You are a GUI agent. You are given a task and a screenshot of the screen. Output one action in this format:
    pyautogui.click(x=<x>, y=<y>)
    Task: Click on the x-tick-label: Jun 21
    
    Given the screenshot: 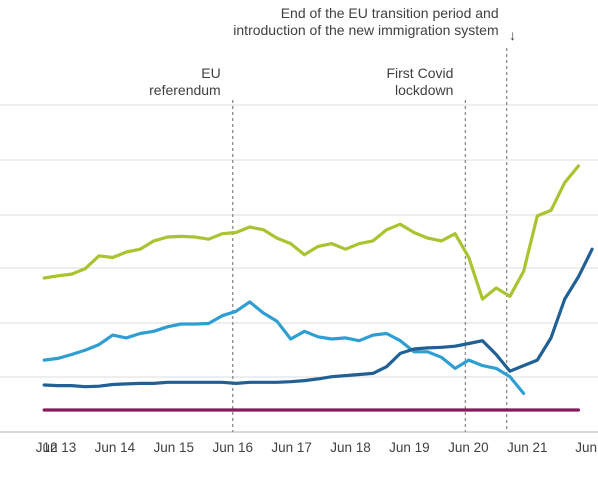 What is the action you would take?
    pyautogui.click(x=527, y=447)
    